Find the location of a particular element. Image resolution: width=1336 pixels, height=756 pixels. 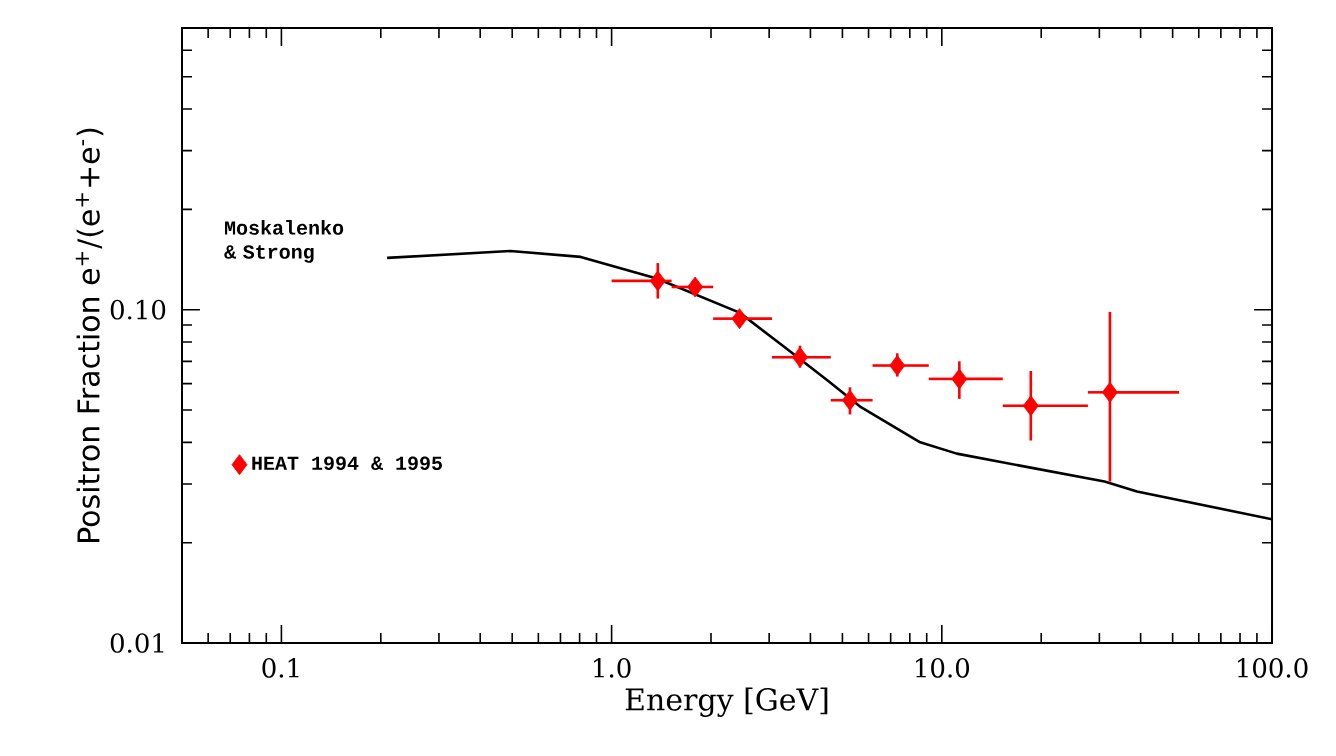

x-tick-label: 100.0 is located at coordinates (1272, 668).